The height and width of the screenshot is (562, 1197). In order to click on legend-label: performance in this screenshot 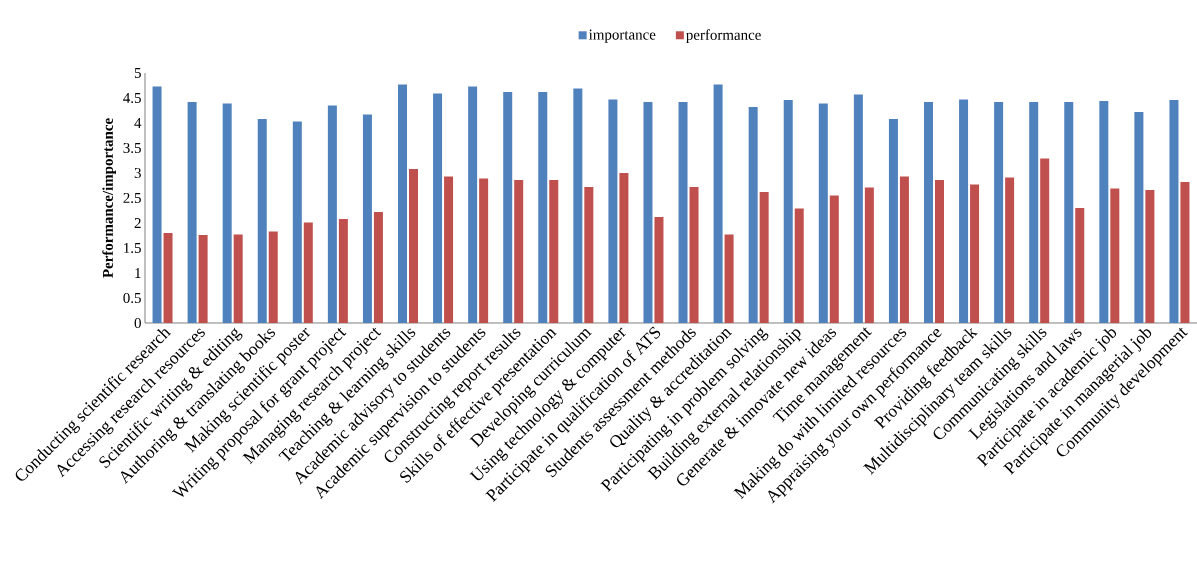, I will do `click(723, 36)`.